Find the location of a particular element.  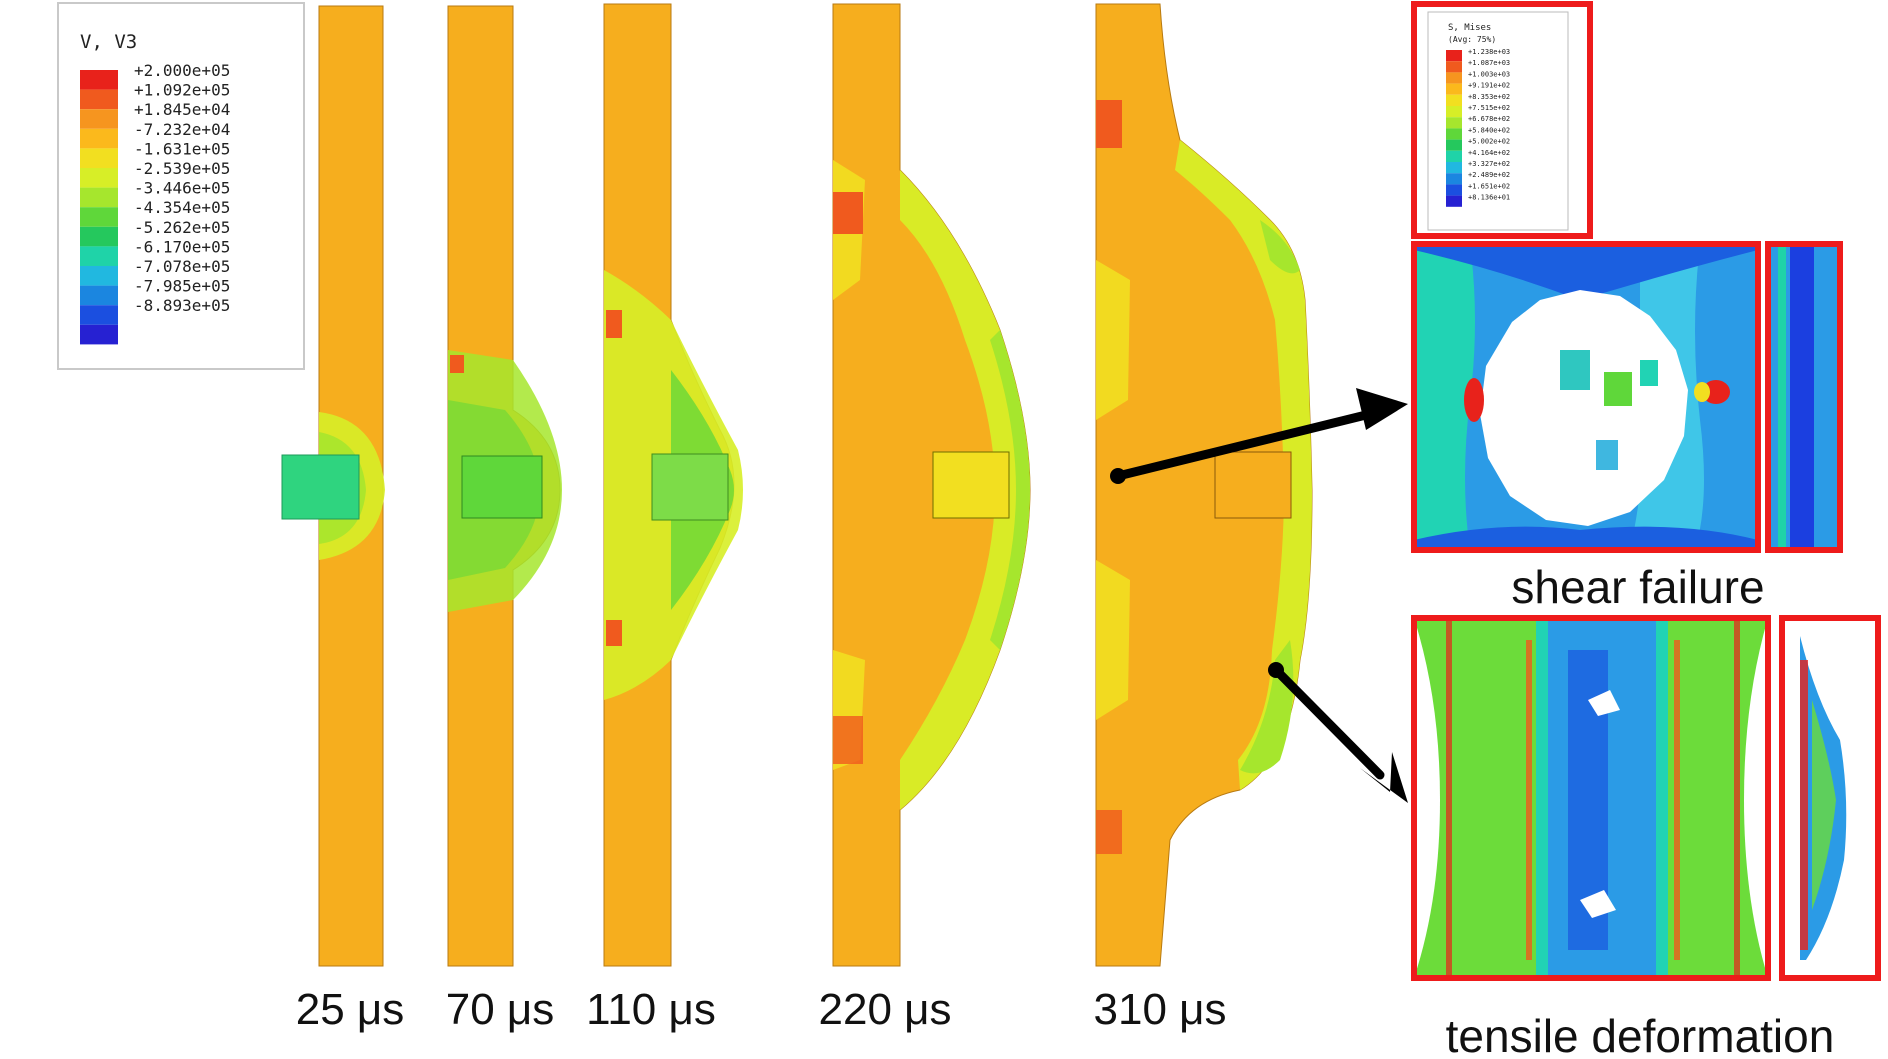

arrow-to-shear is located at coordinates (1244, 445).